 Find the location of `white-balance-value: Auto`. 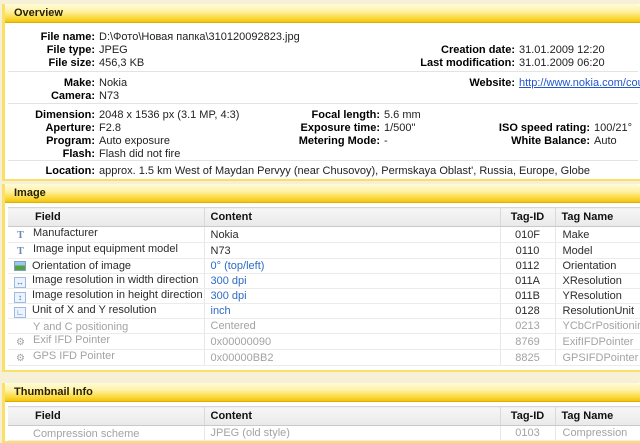

white-balance-value: Auto is located at coordinates (605, 141).